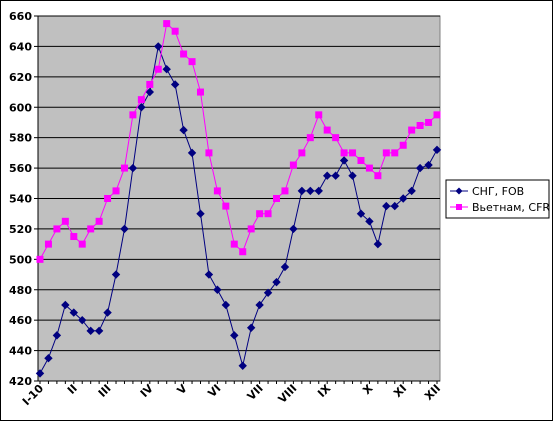 The height and width of the screenshot is (421, 553). I want to click on legend: СНГ, FOB Вьетнам, CFR, so click(497, 199).